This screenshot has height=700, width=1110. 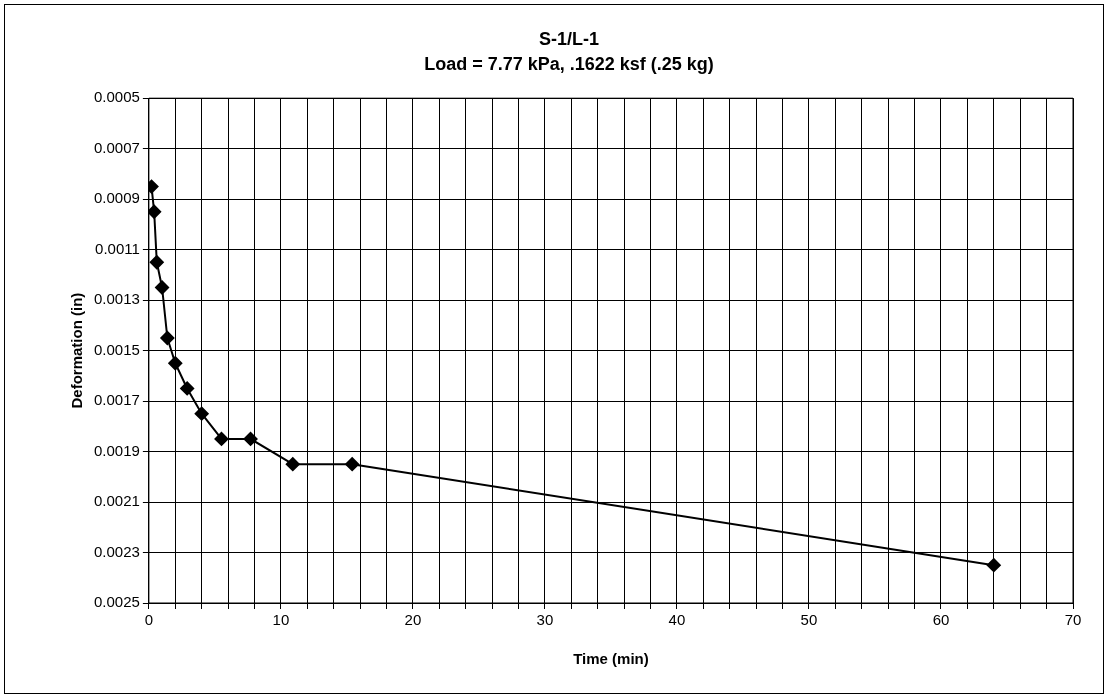 I want to click on x-tick-label: 30, so click(x=545, y=620).